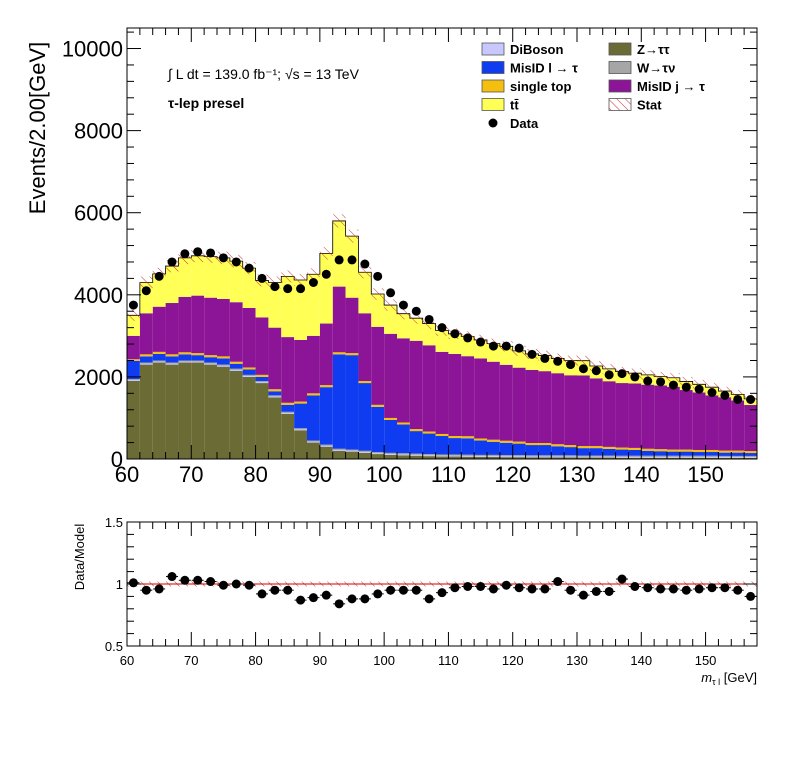  Describe the element at coordinates (114, 646) in the screenshot. I see `ratio-y-tick-label-0: 0.5` at that location.